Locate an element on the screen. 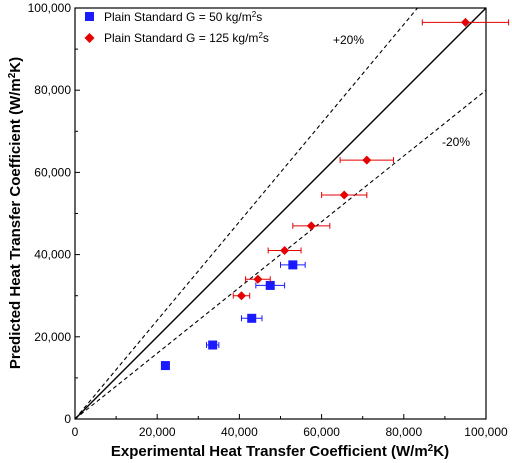  y-axis-ticks: 0 20,000 40,000 60,000 80,000 100,000 is located at coordinates (54, 213).